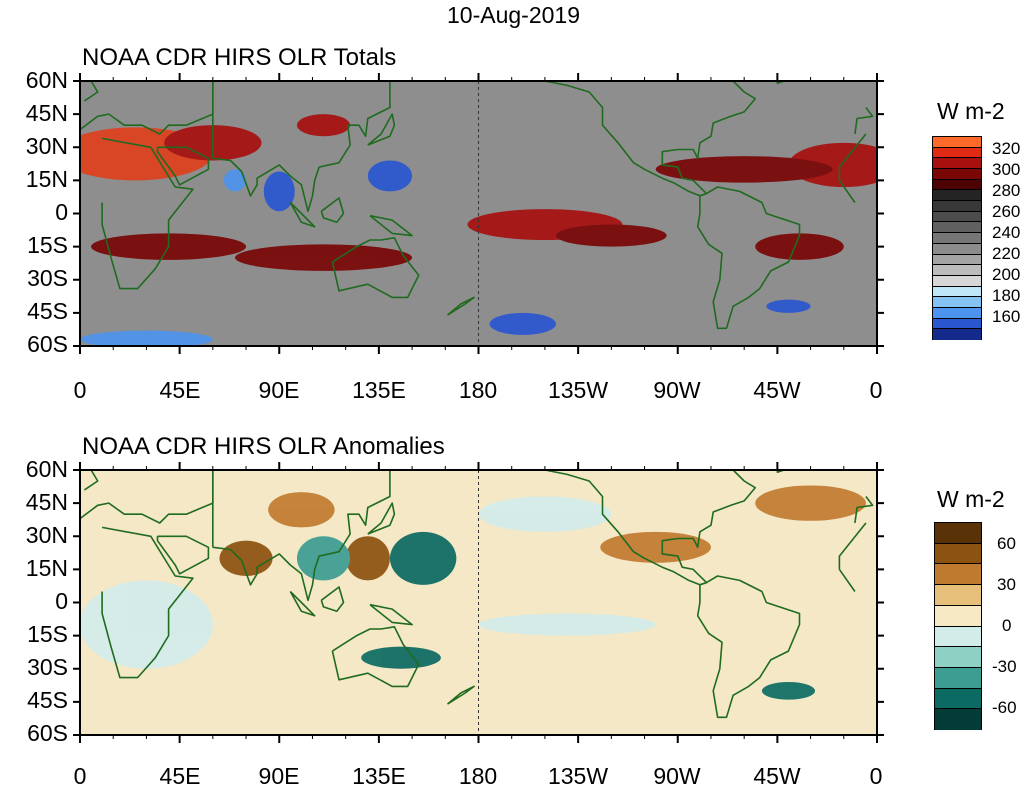  I want to click on colorbar-label: 180, so click(1006, 295).